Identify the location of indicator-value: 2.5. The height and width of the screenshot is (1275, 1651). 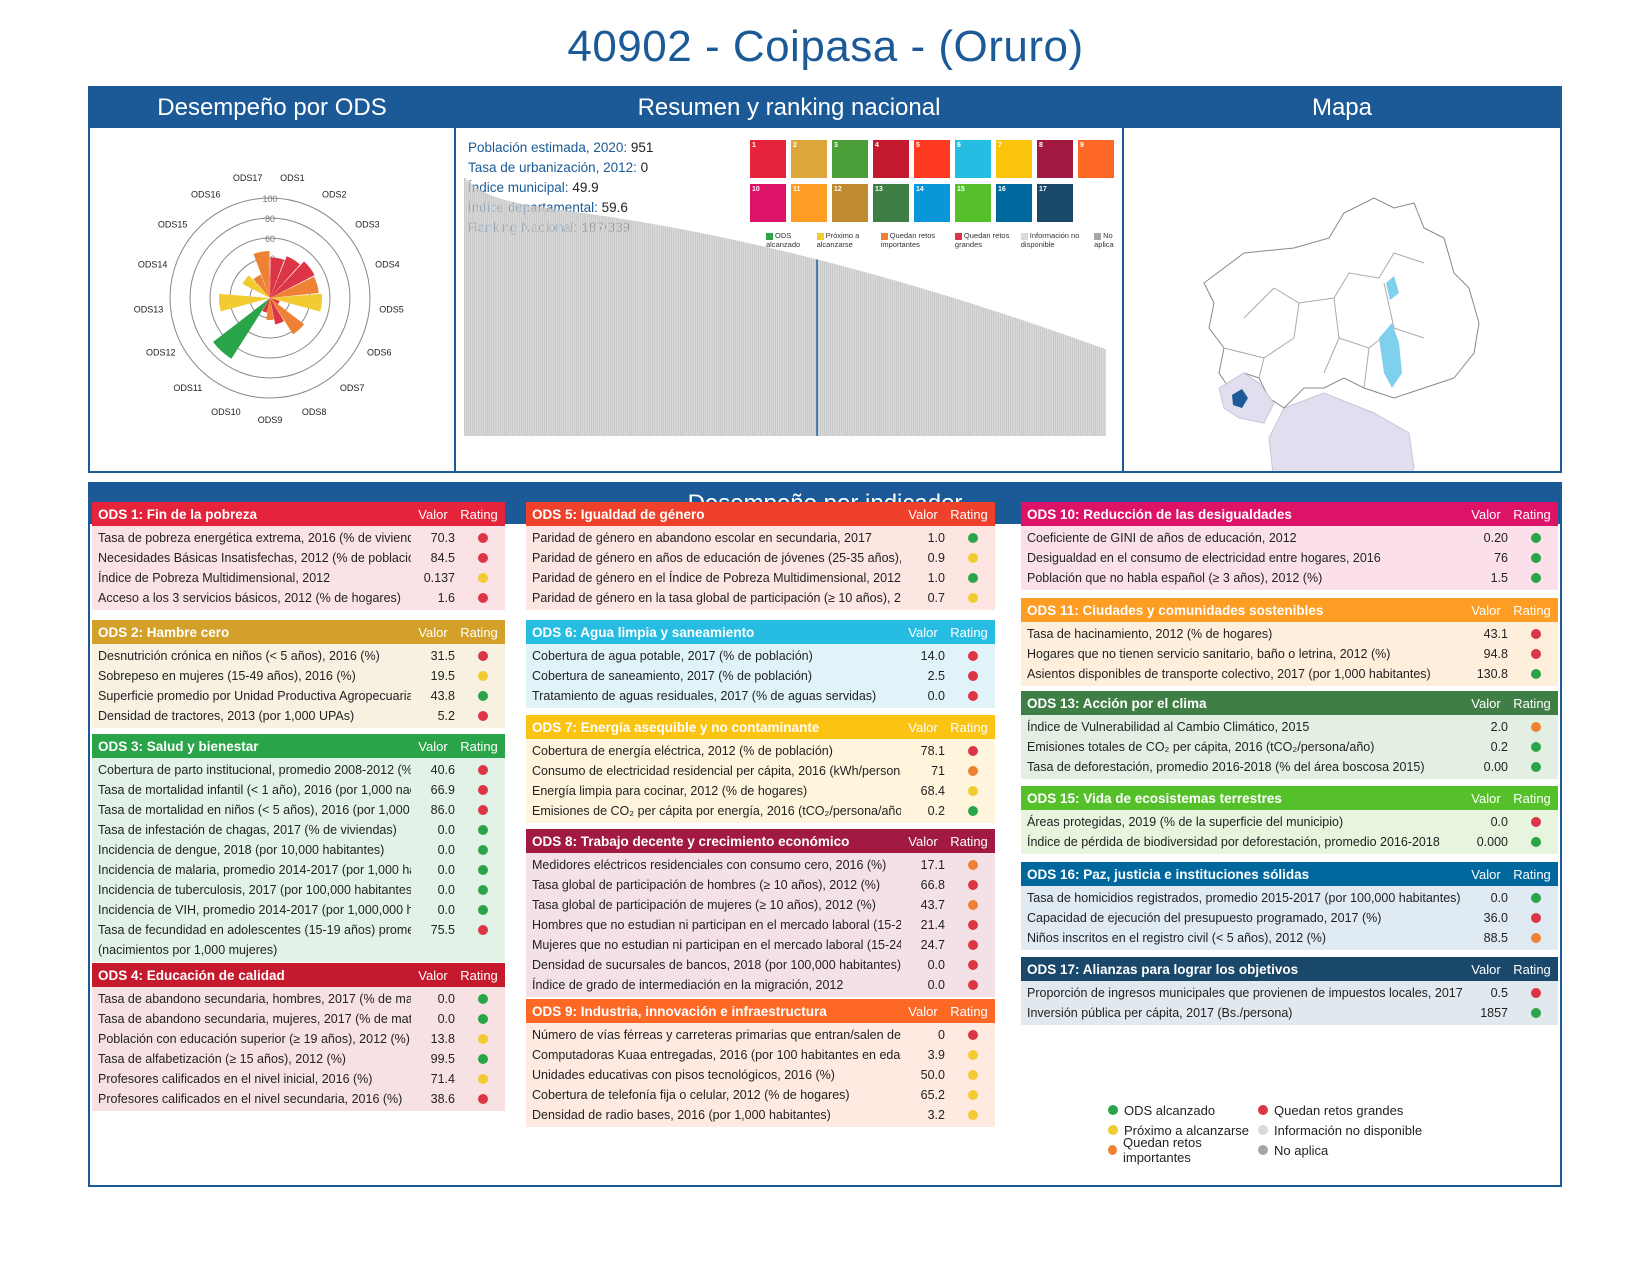
(936, 676).